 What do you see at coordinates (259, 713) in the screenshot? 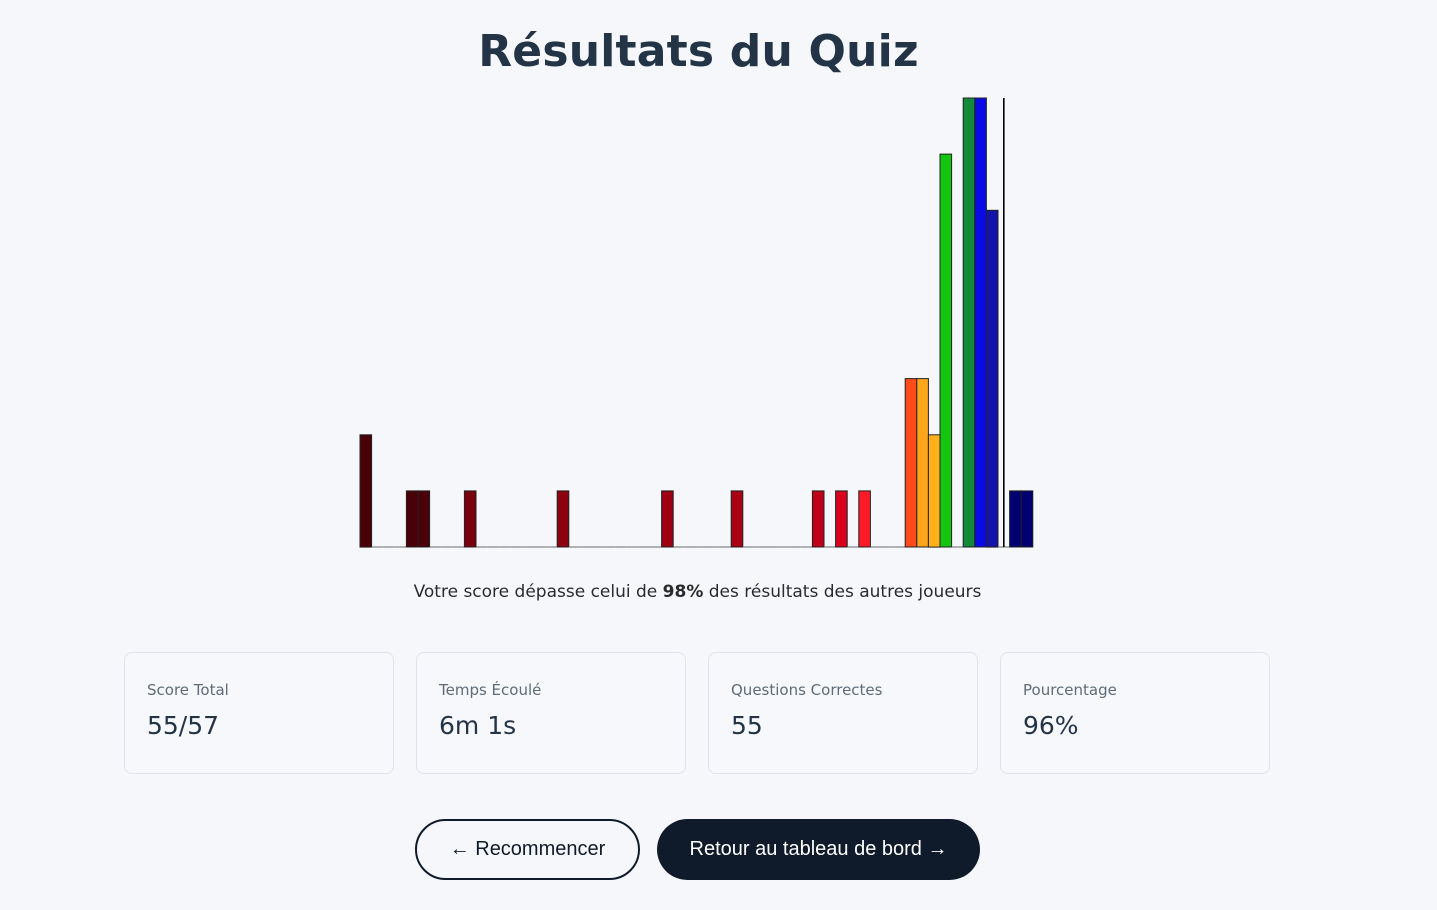
I see `stat-card-score: Score Total 55/57` at bounding box center [259, 713].